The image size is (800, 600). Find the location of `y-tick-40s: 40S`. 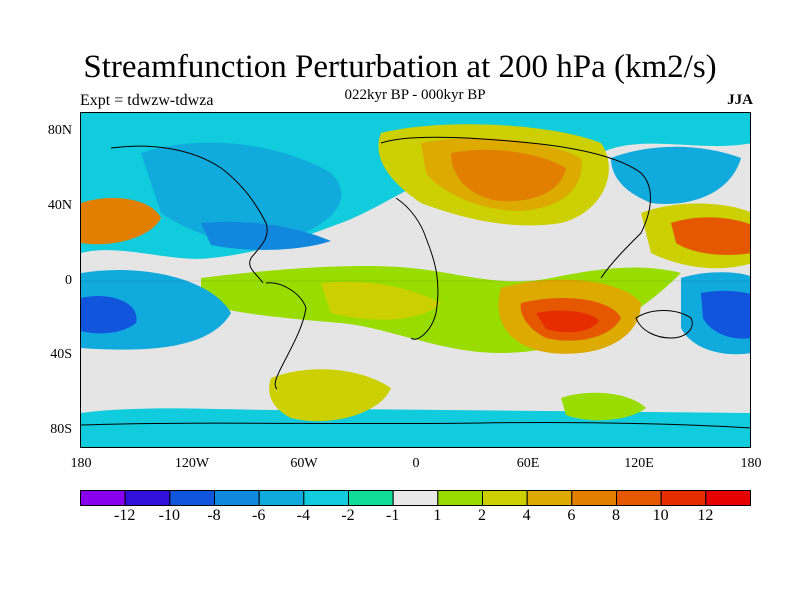

y-tick-40s: 40S is located at coordinates (61, 354).